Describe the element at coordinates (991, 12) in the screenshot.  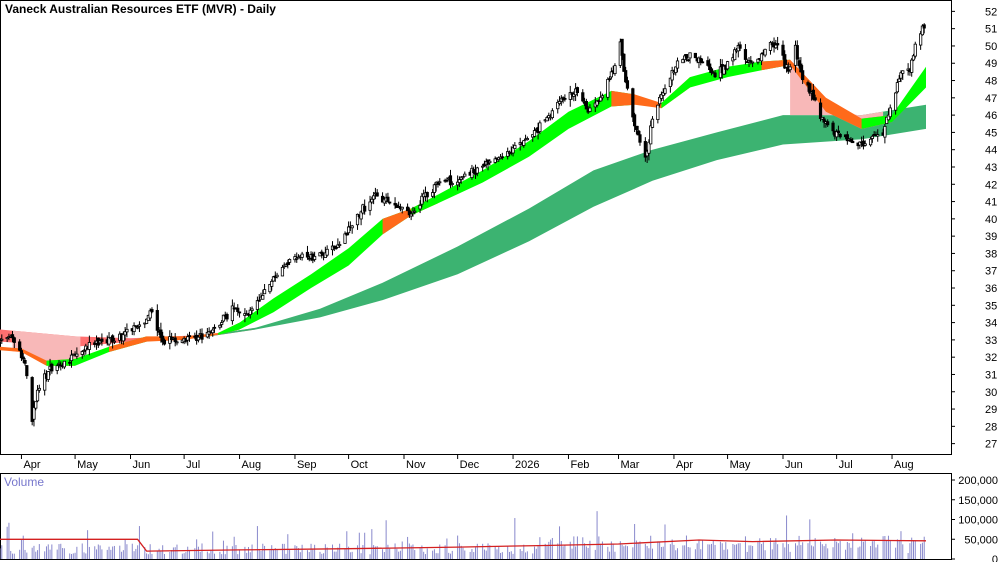
I see `price-tick-label: 52` at that location.